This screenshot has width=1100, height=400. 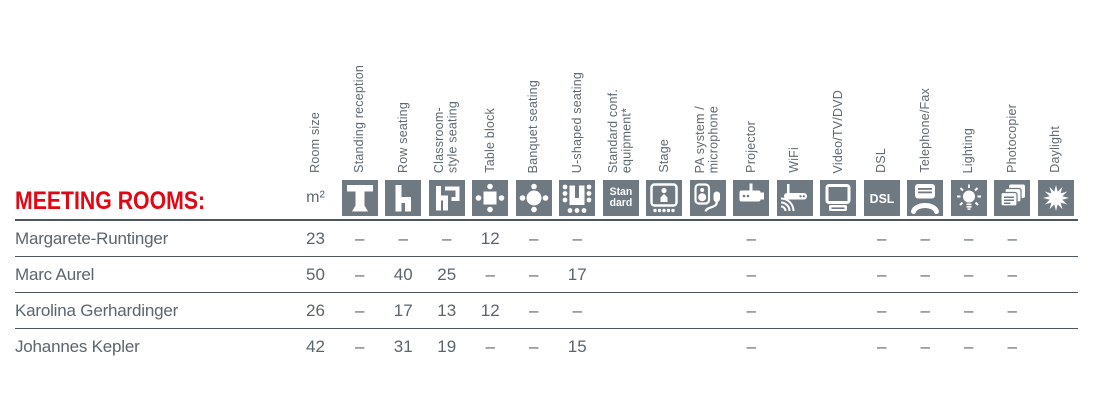 What do you see at coordinates (665, 110) in the screenshot?
I see `column-header-stage: Stage` at bounding box center [665, 110].